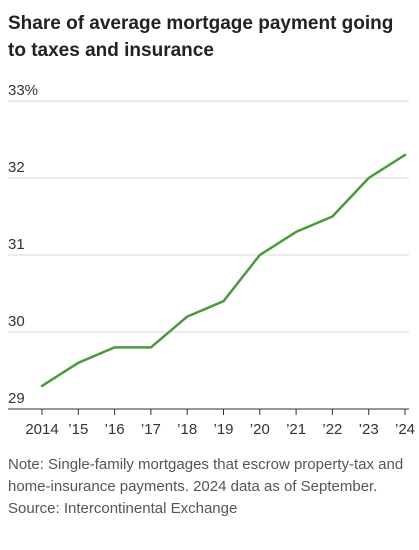 Image resolution: width=419 pixels, height=550 pixels. Describe the element at coordinates (23, 90) in the screenshot. I see `y-tick-label: 33%` at that location.